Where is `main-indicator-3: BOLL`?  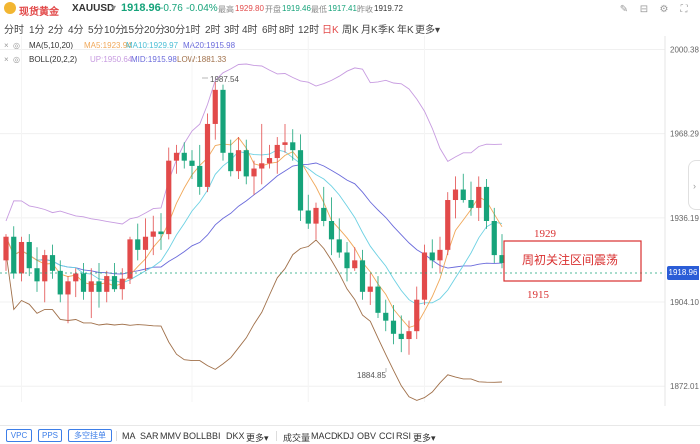
main-indicator-3: BOLL is located at coordinates (195, 436).